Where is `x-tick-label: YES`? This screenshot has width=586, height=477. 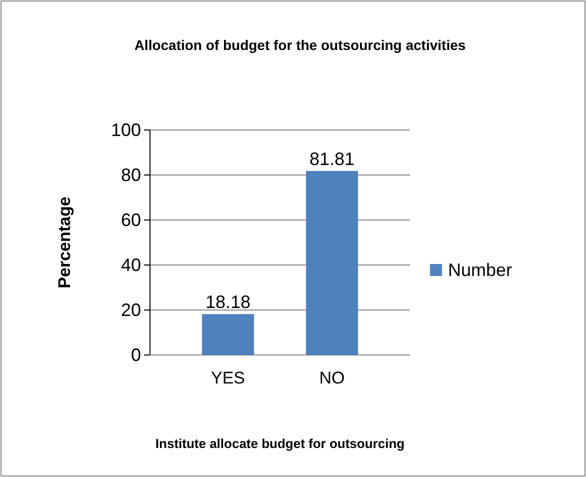
x-tick-label: YES is located at coordinates (228, 378).